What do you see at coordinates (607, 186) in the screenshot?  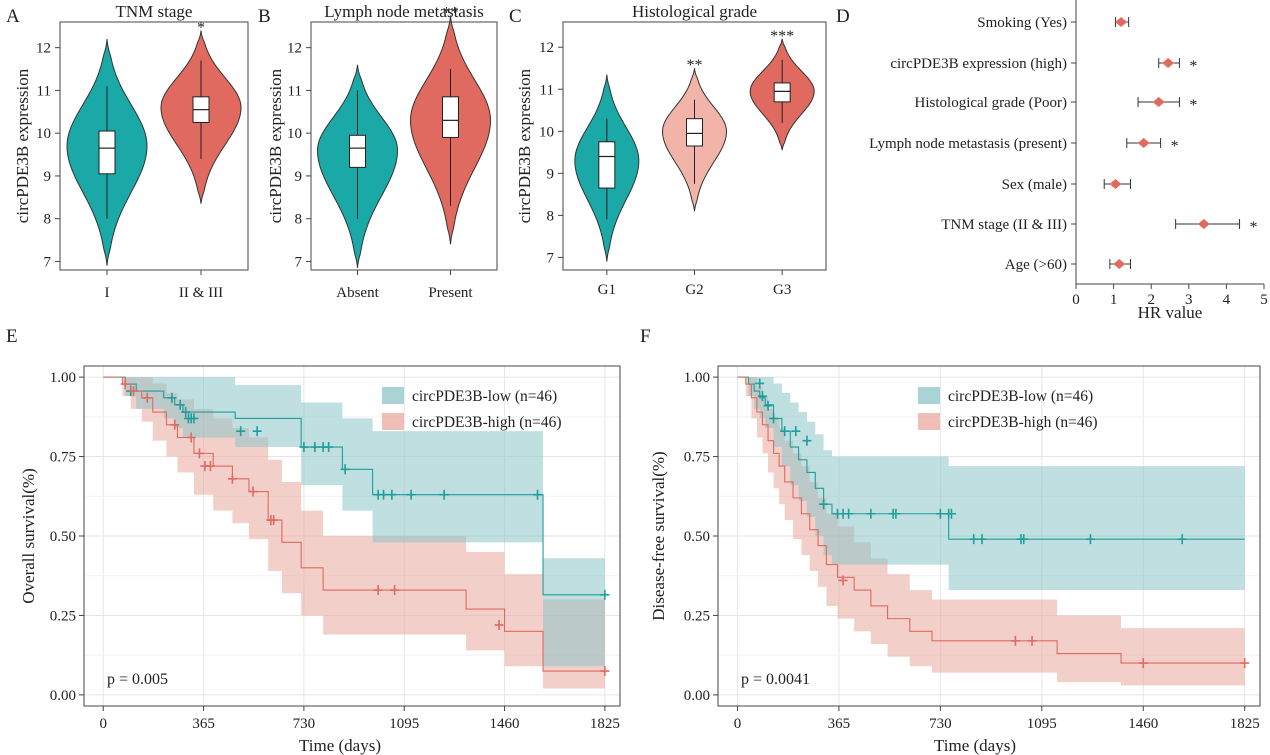 I see `violin-group-0: G1` at bounding box center [607, 186].